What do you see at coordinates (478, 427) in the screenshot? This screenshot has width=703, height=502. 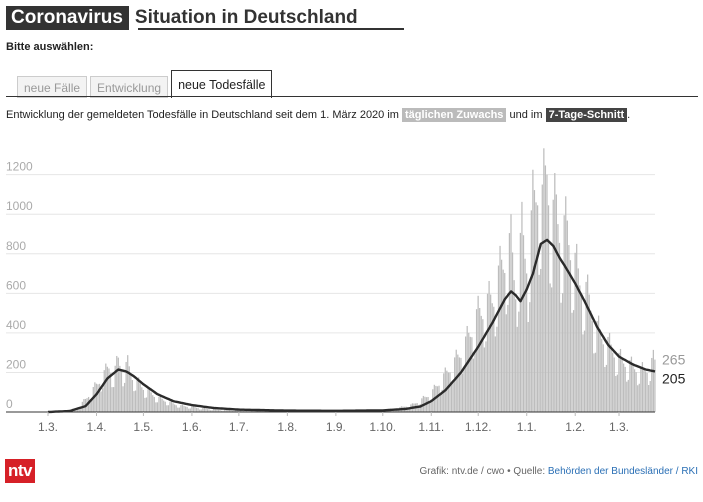 I see `x-tick-label: 1.12.` at bounding box center [478, 427].